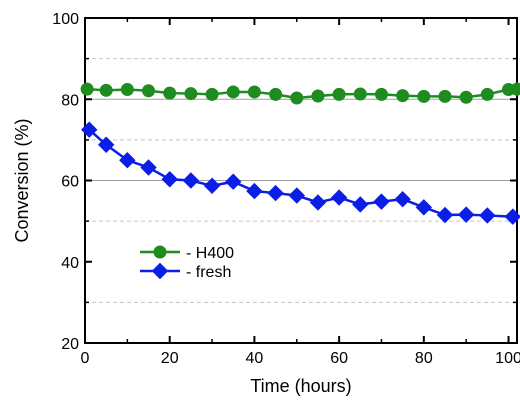 Image resolution: width=520 pixels, height=401 pixels. I want to click on x-tick-label: 0, so click(85, 358).